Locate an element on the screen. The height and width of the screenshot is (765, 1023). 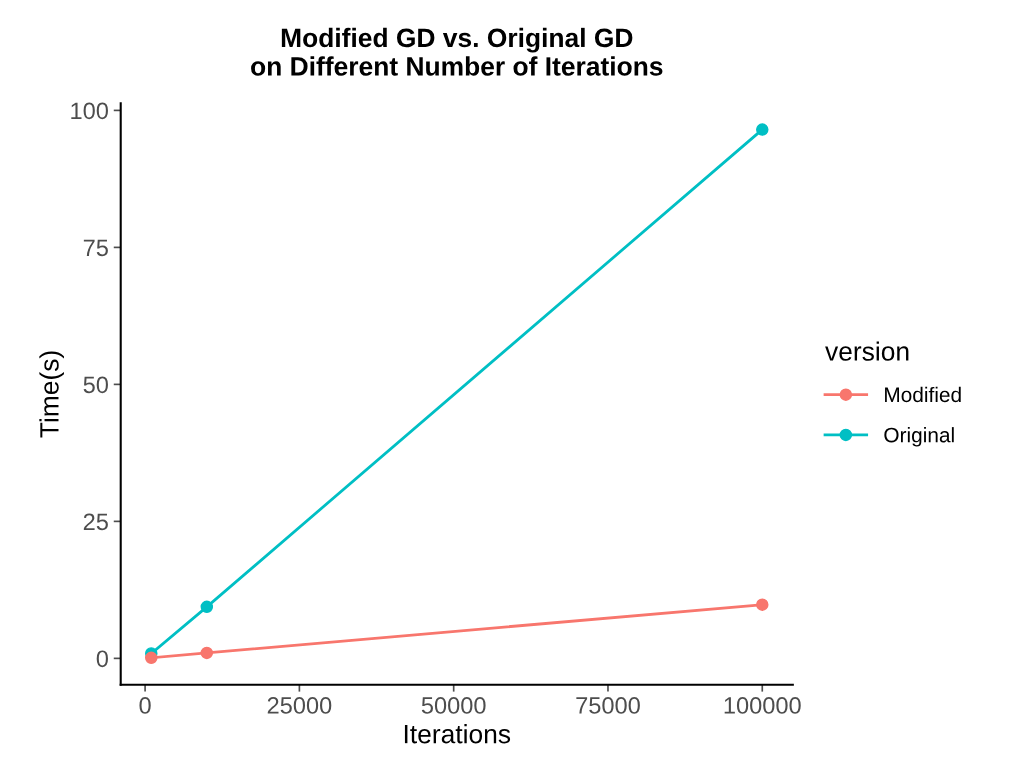
y-axis-title: Time(s) is located at coordinates (51, 394).